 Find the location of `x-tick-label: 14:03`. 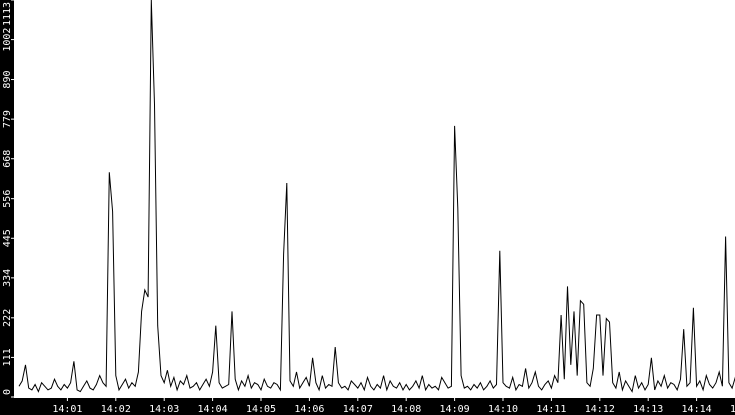

x-tick-label: 14:03 is located at coordinates (164, 409).